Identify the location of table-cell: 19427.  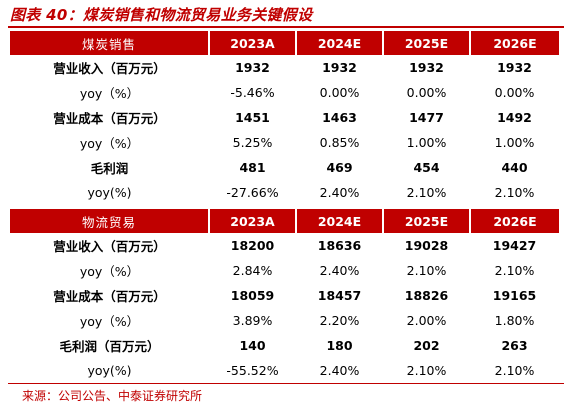
(514, 245).